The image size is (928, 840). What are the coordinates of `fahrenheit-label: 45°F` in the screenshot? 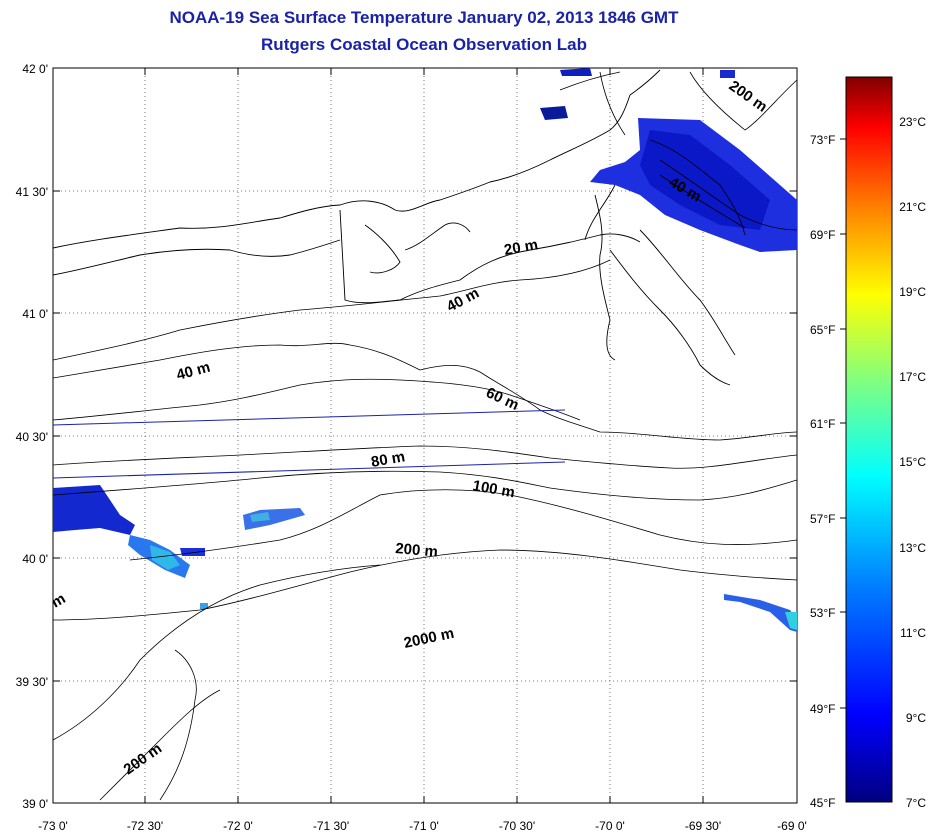 It's located at (822, 803).